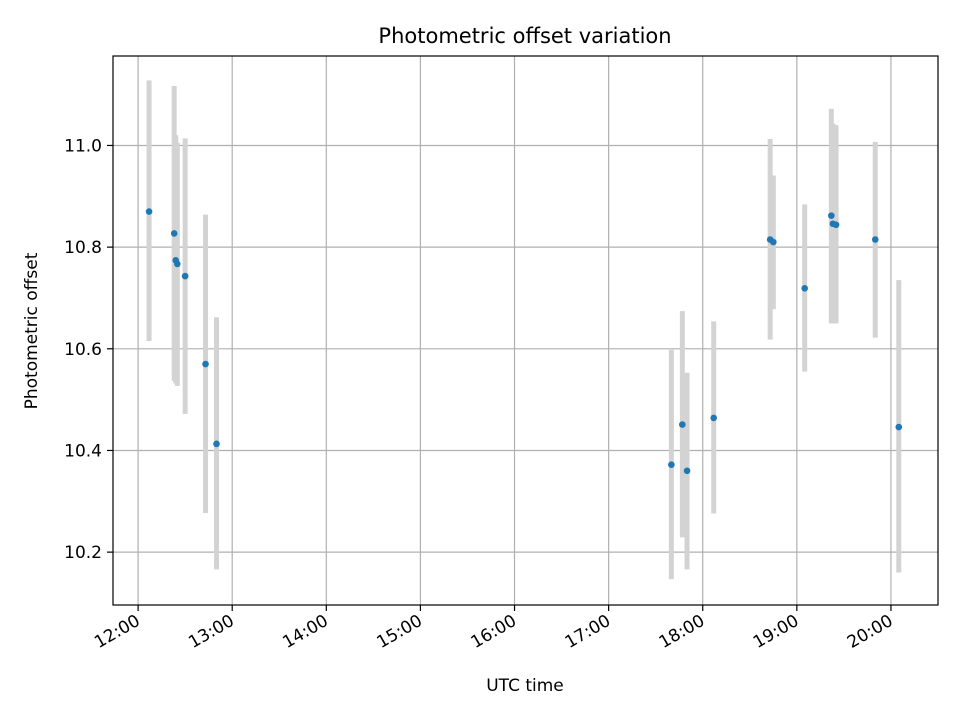  I want to click on y-tick-label: 10.8, so click(83, 248).